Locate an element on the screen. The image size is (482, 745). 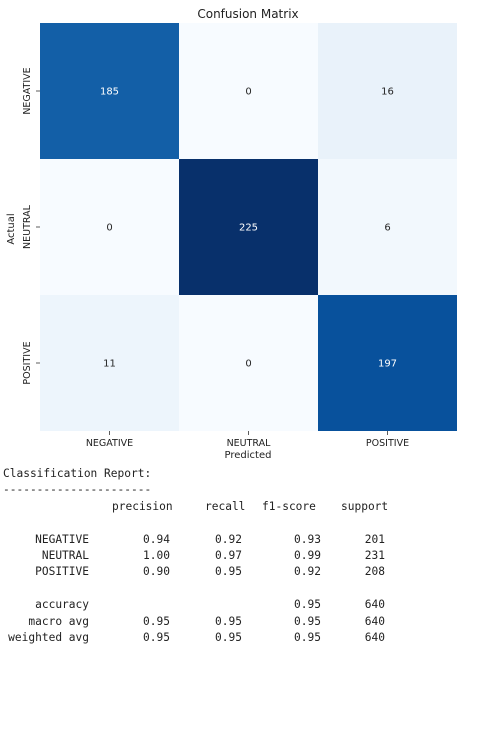
header-precision: precision is located at coordinates (142, 506).